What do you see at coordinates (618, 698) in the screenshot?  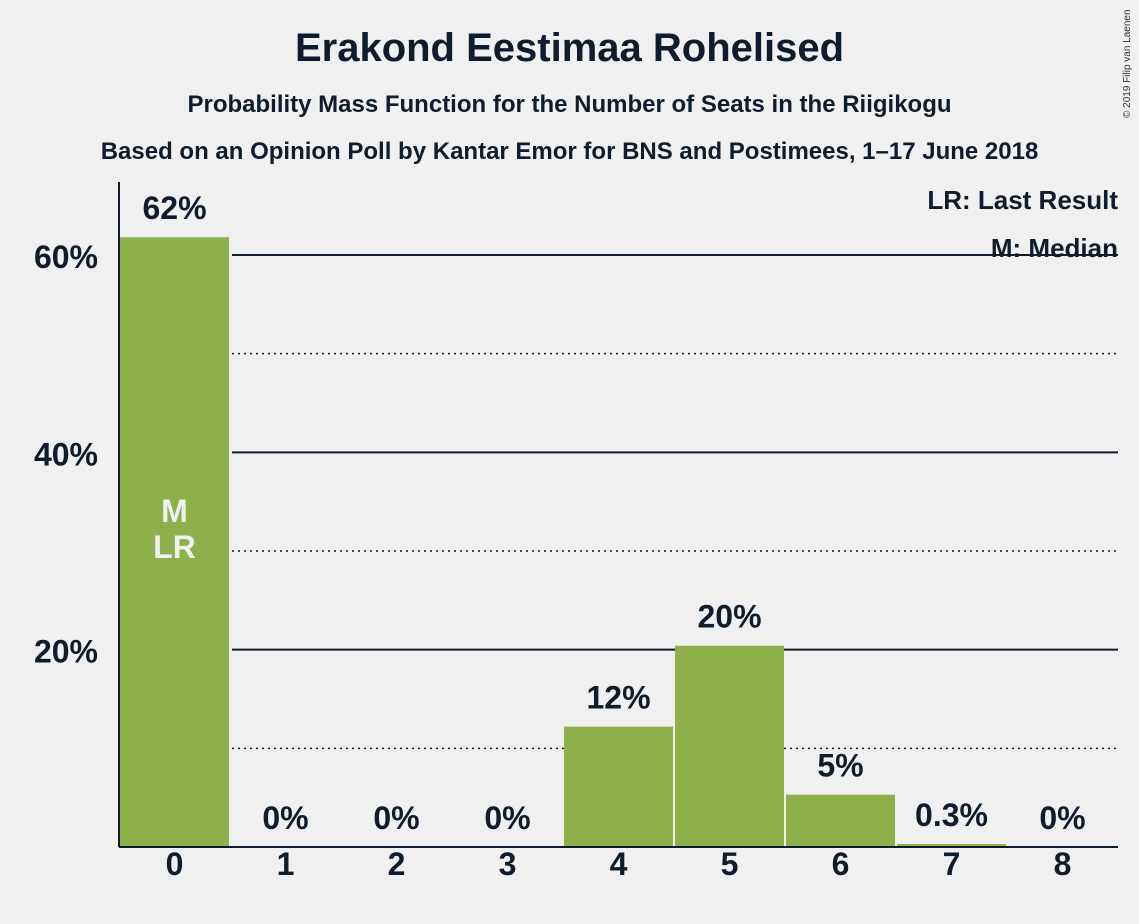 I see `data-label: 12%` at bounding box center [618, 698].